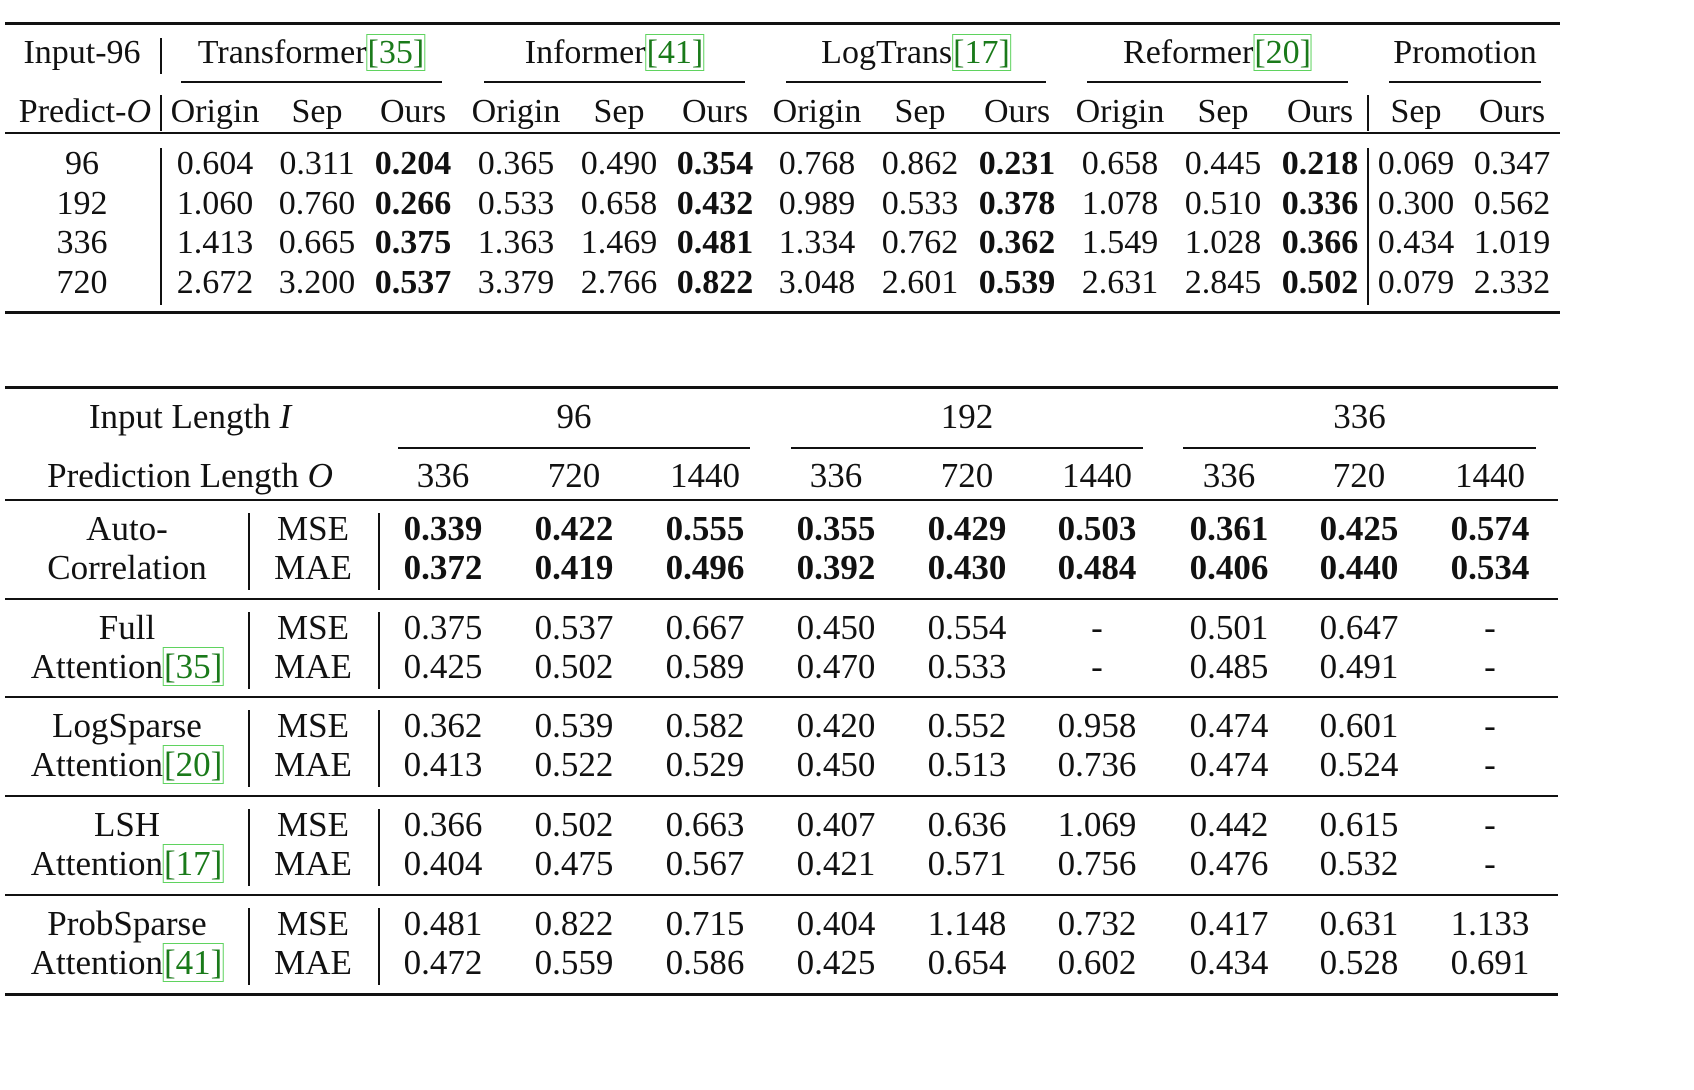 The image size is (1694, 1090). Describe the element at coordinates (781, 895) in the screenshot. I see `block-separator` at that location.